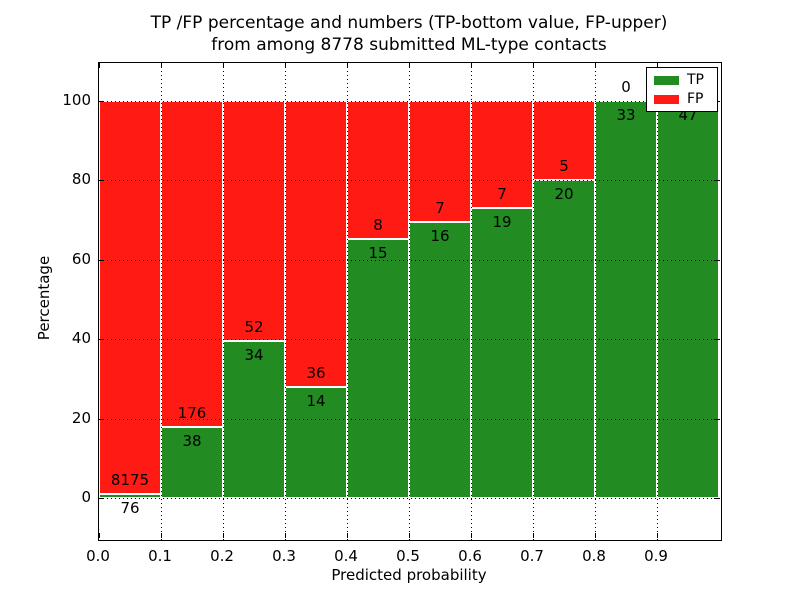  Describe the element at coordinates (346, 556) in the screenshot. I see `x-tick-label: 0.4` at that location.